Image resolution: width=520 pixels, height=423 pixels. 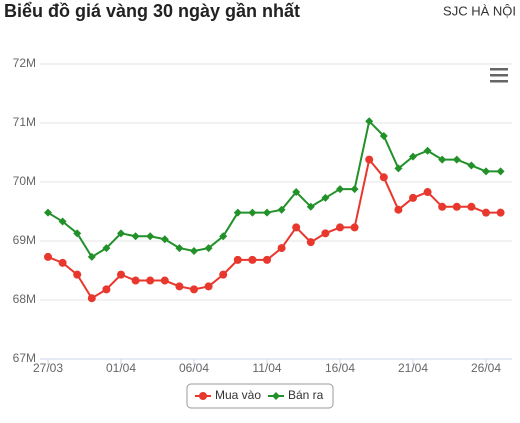 What do you see at coordinates (152, 11) in the screenshot?
I see `chart-title: Biểu đồ giá vàng 30 ngày gần nhất` at bounding box center [152, 11].